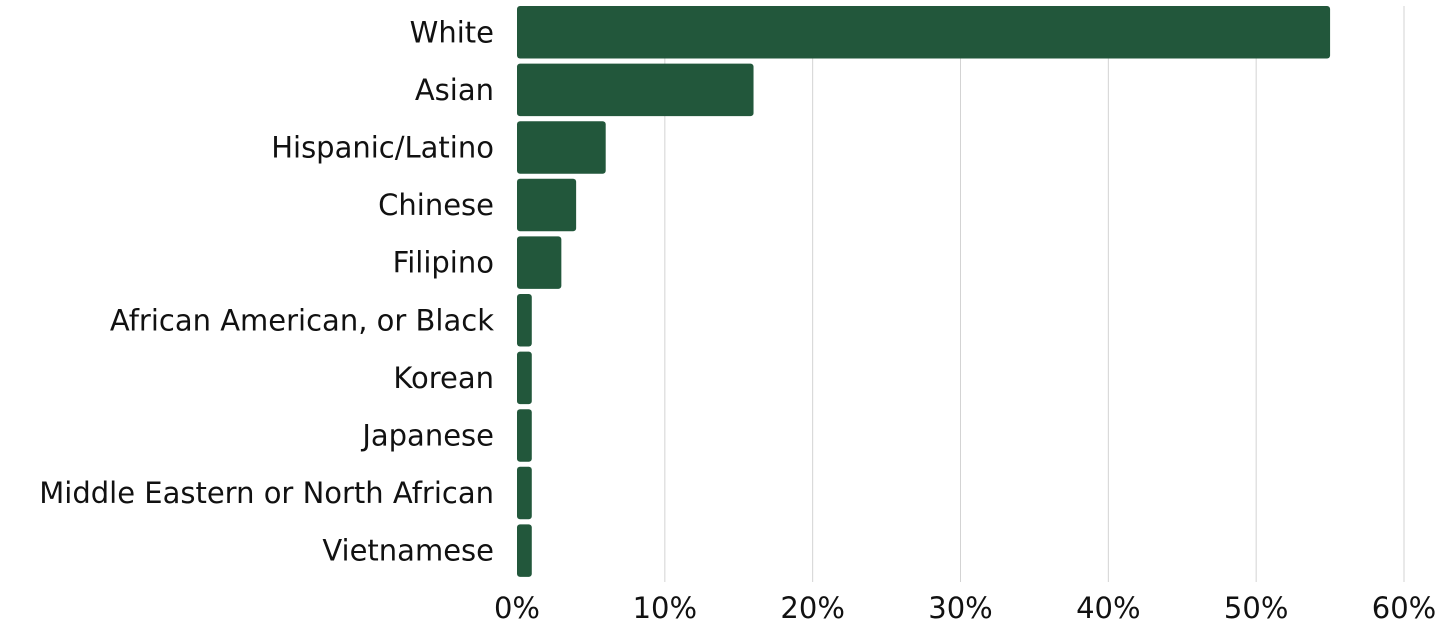  What do you see at coordinates (665, 608) in the screenshot?
I see `x-tick-label: 10%` at bounding box center [665, 608].